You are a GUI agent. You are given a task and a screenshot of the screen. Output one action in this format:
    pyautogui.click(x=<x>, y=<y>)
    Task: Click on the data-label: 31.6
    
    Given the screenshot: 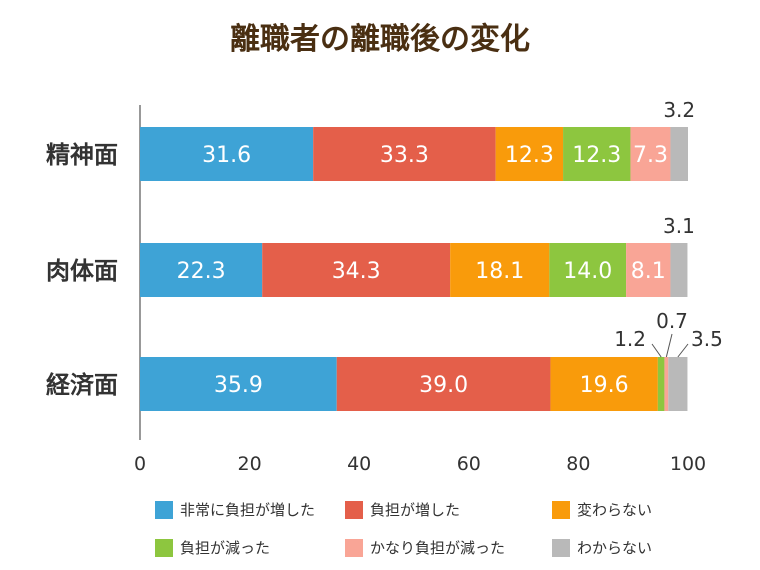 What is the action you would take?
    pyautogui.click(x=226, y=155)
    